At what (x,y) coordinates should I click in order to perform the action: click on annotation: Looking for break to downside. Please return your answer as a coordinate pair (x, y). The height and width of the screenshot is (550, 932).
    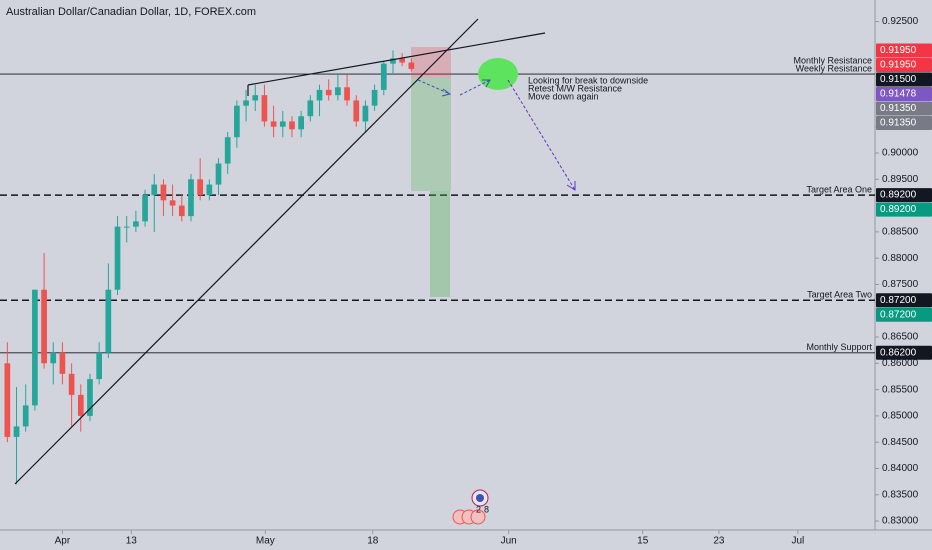
    Looking at the image, I should click on (588, 80).